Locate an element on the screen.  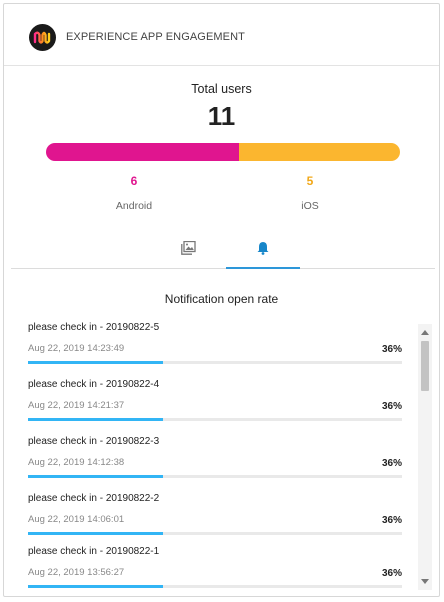
android-stat: 6 Android is located at coordinates (134, 193).